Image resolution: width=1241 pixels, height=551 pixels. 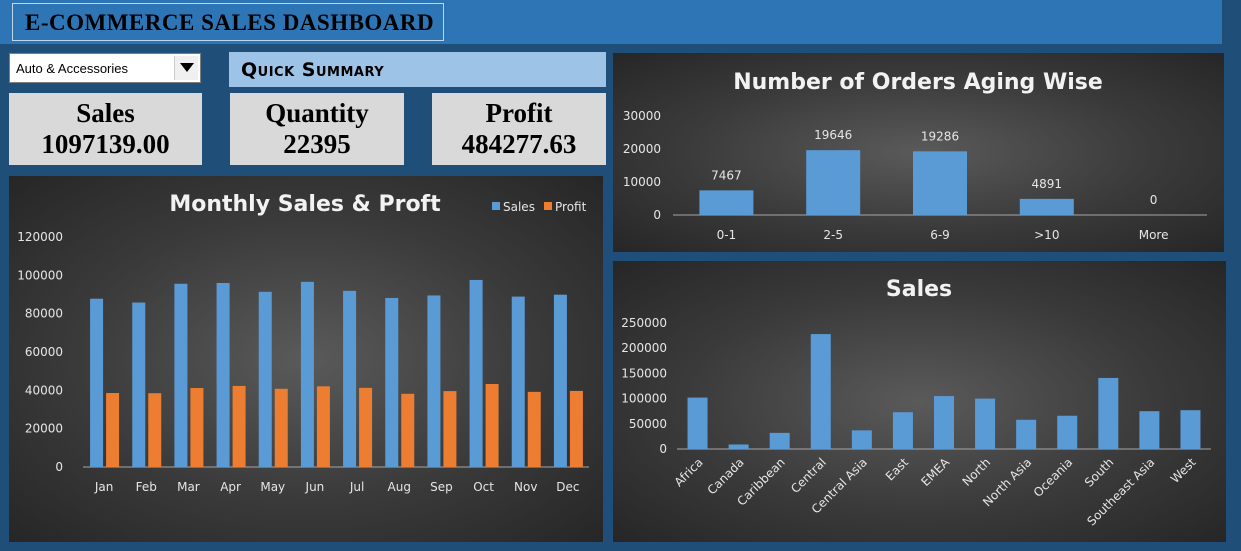 I want to click on category-dropdown-value: Auto & Accessories, so click(x=72, y=68).